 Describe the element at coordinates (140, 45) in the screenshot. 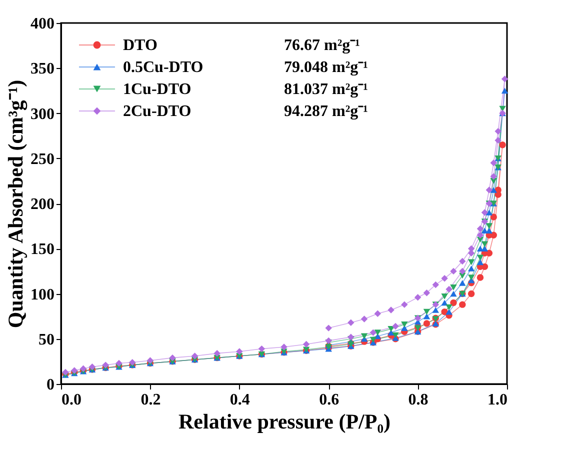

I see `legend-label: DTO` at that location.